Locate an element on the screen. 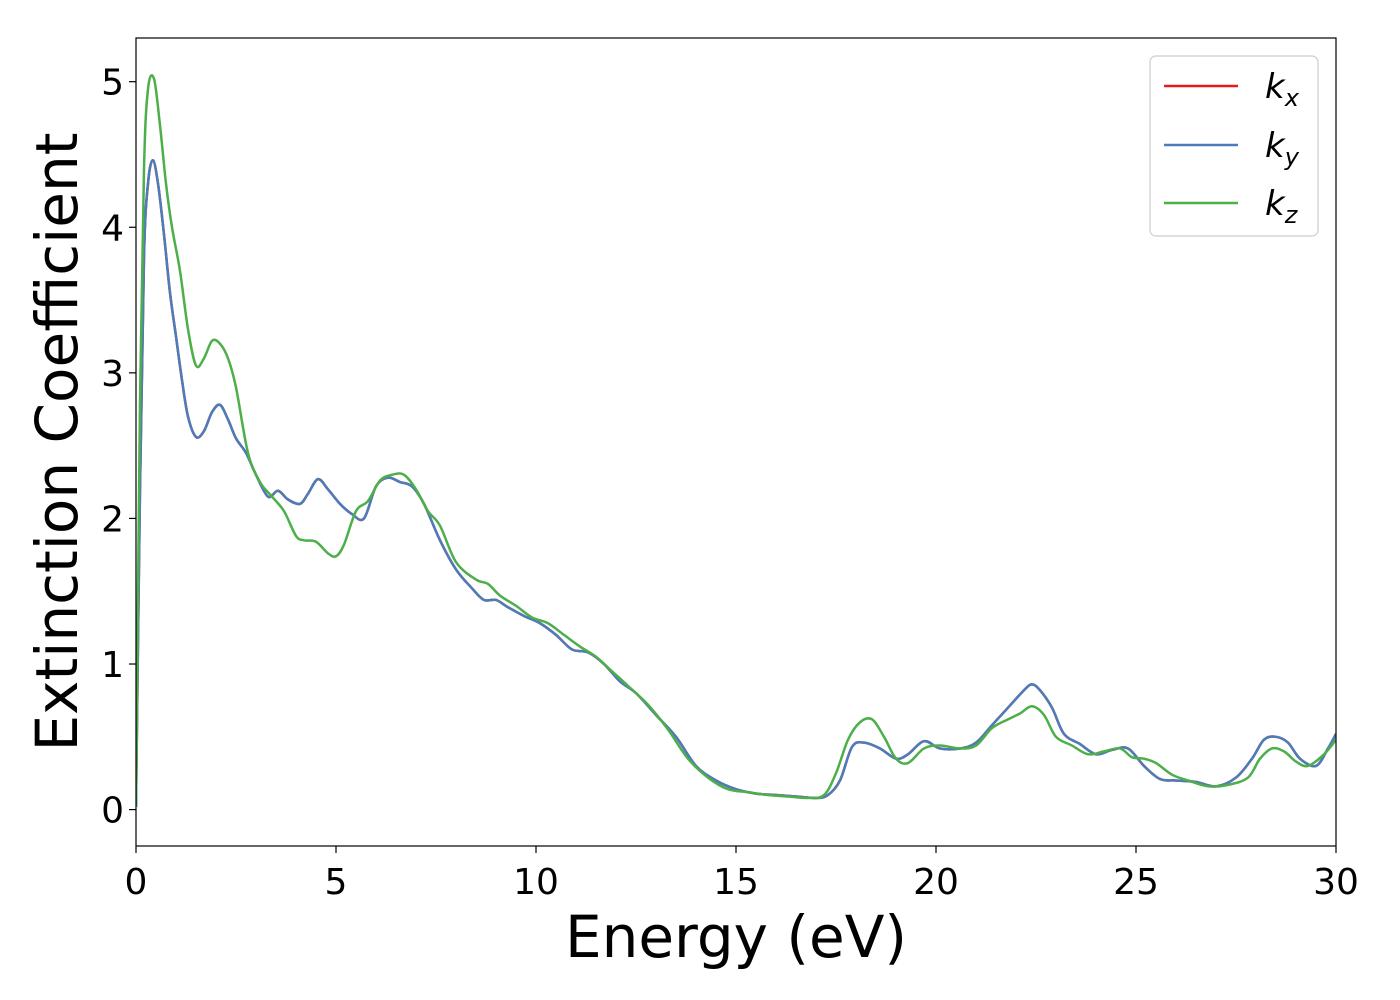 This screenshot has width=1400, height=1000. legend-label-kz: kz is located at coordinates (1282, 206).